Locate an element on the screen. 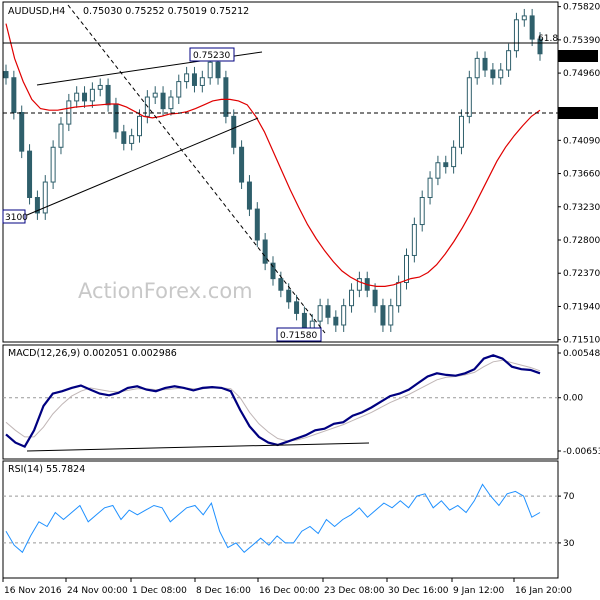 The image size is (600, 600). lower-channel-trendline is located at coordinates (142, 166).